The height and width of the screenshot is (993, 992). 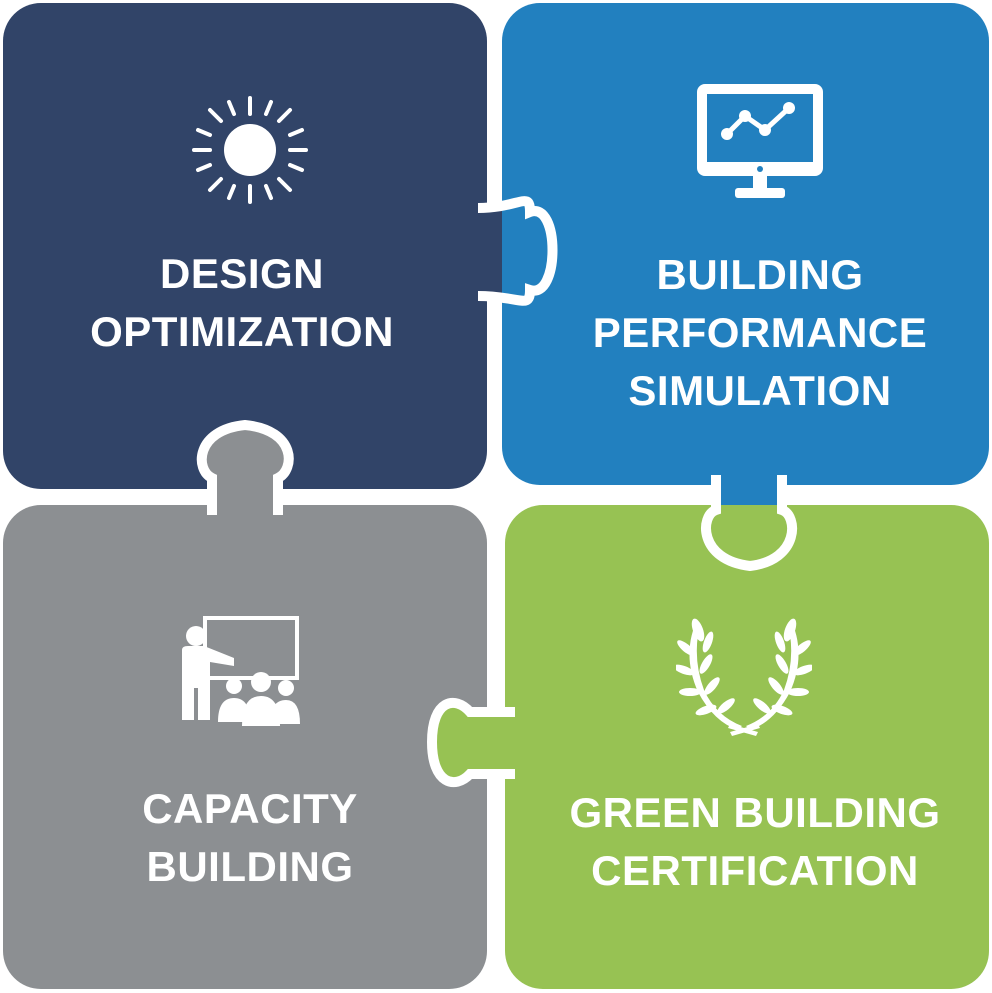 What do you see at coordinates (242, 303) in the screenshot?
I see `design-optimization-label: DESIGN OPTIMIZATION` at bounding box center [242, 303].